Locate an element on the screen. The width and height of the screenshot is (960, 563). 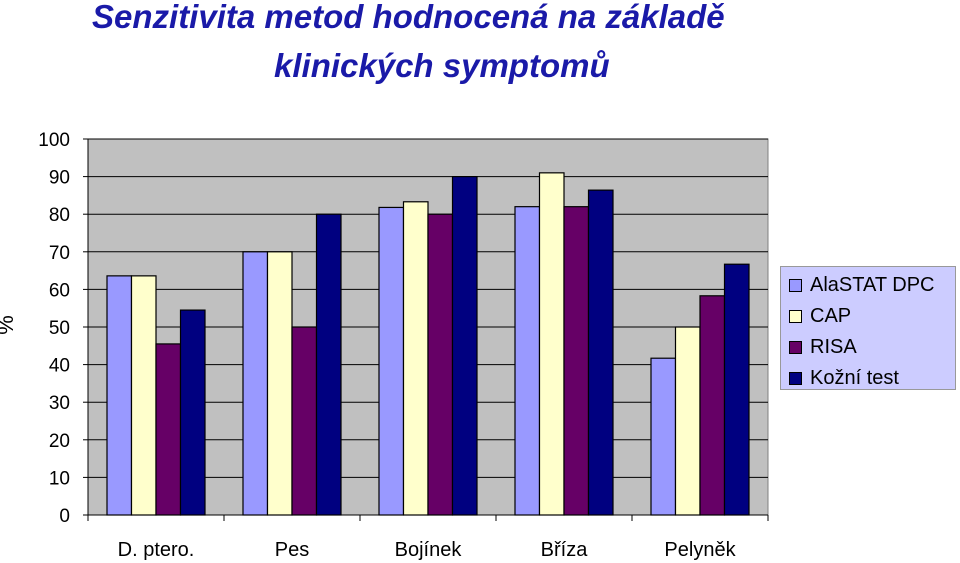
y-tick-label: 100 is located at coordinates (54, 140).